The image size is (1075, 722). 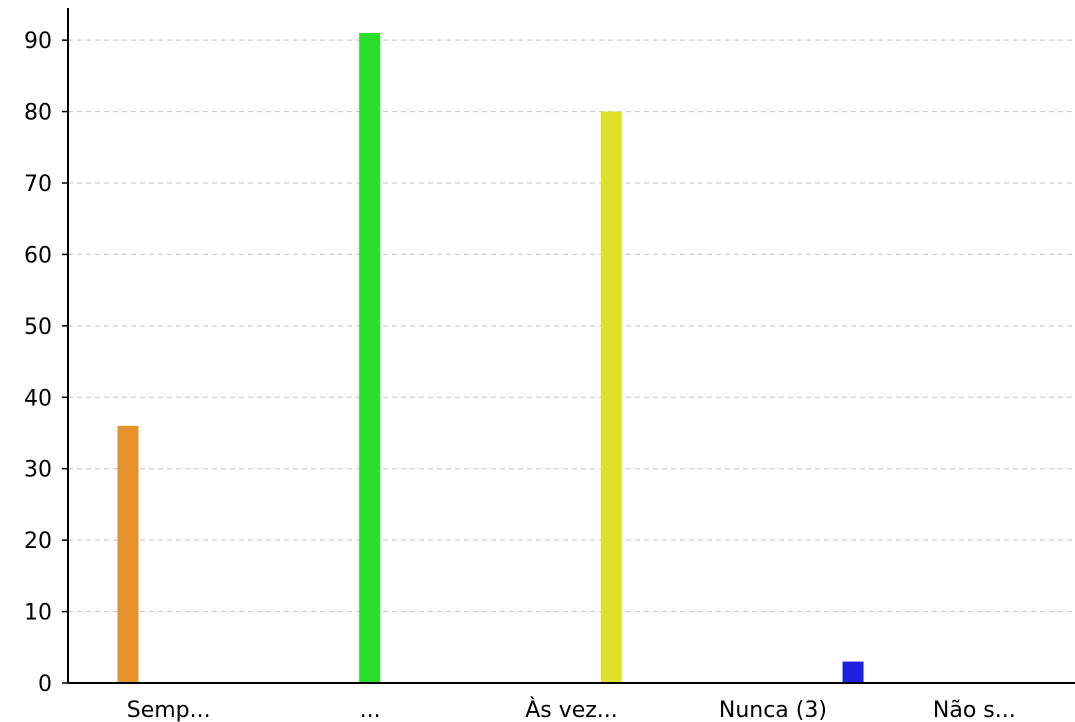 I want to click on y-tick-label: 20, so click(x=38, y=541).